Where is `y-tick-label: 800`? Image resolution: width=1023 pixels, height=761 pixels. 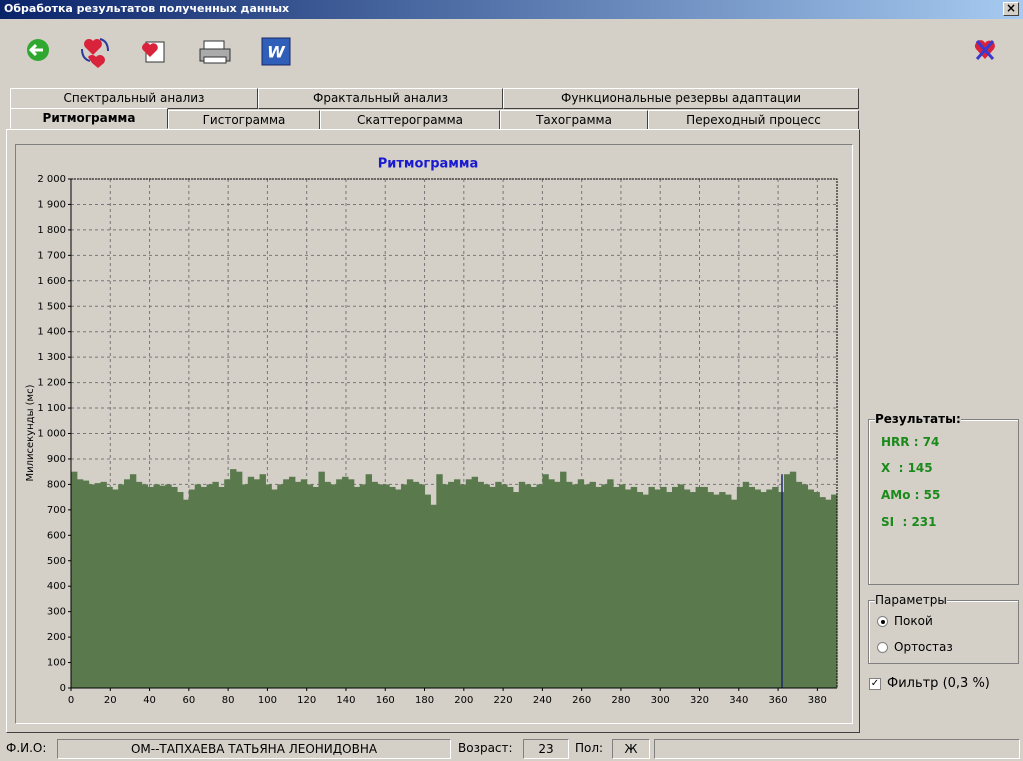 y-tick-label: 800 is located at coordinates (56, 484).